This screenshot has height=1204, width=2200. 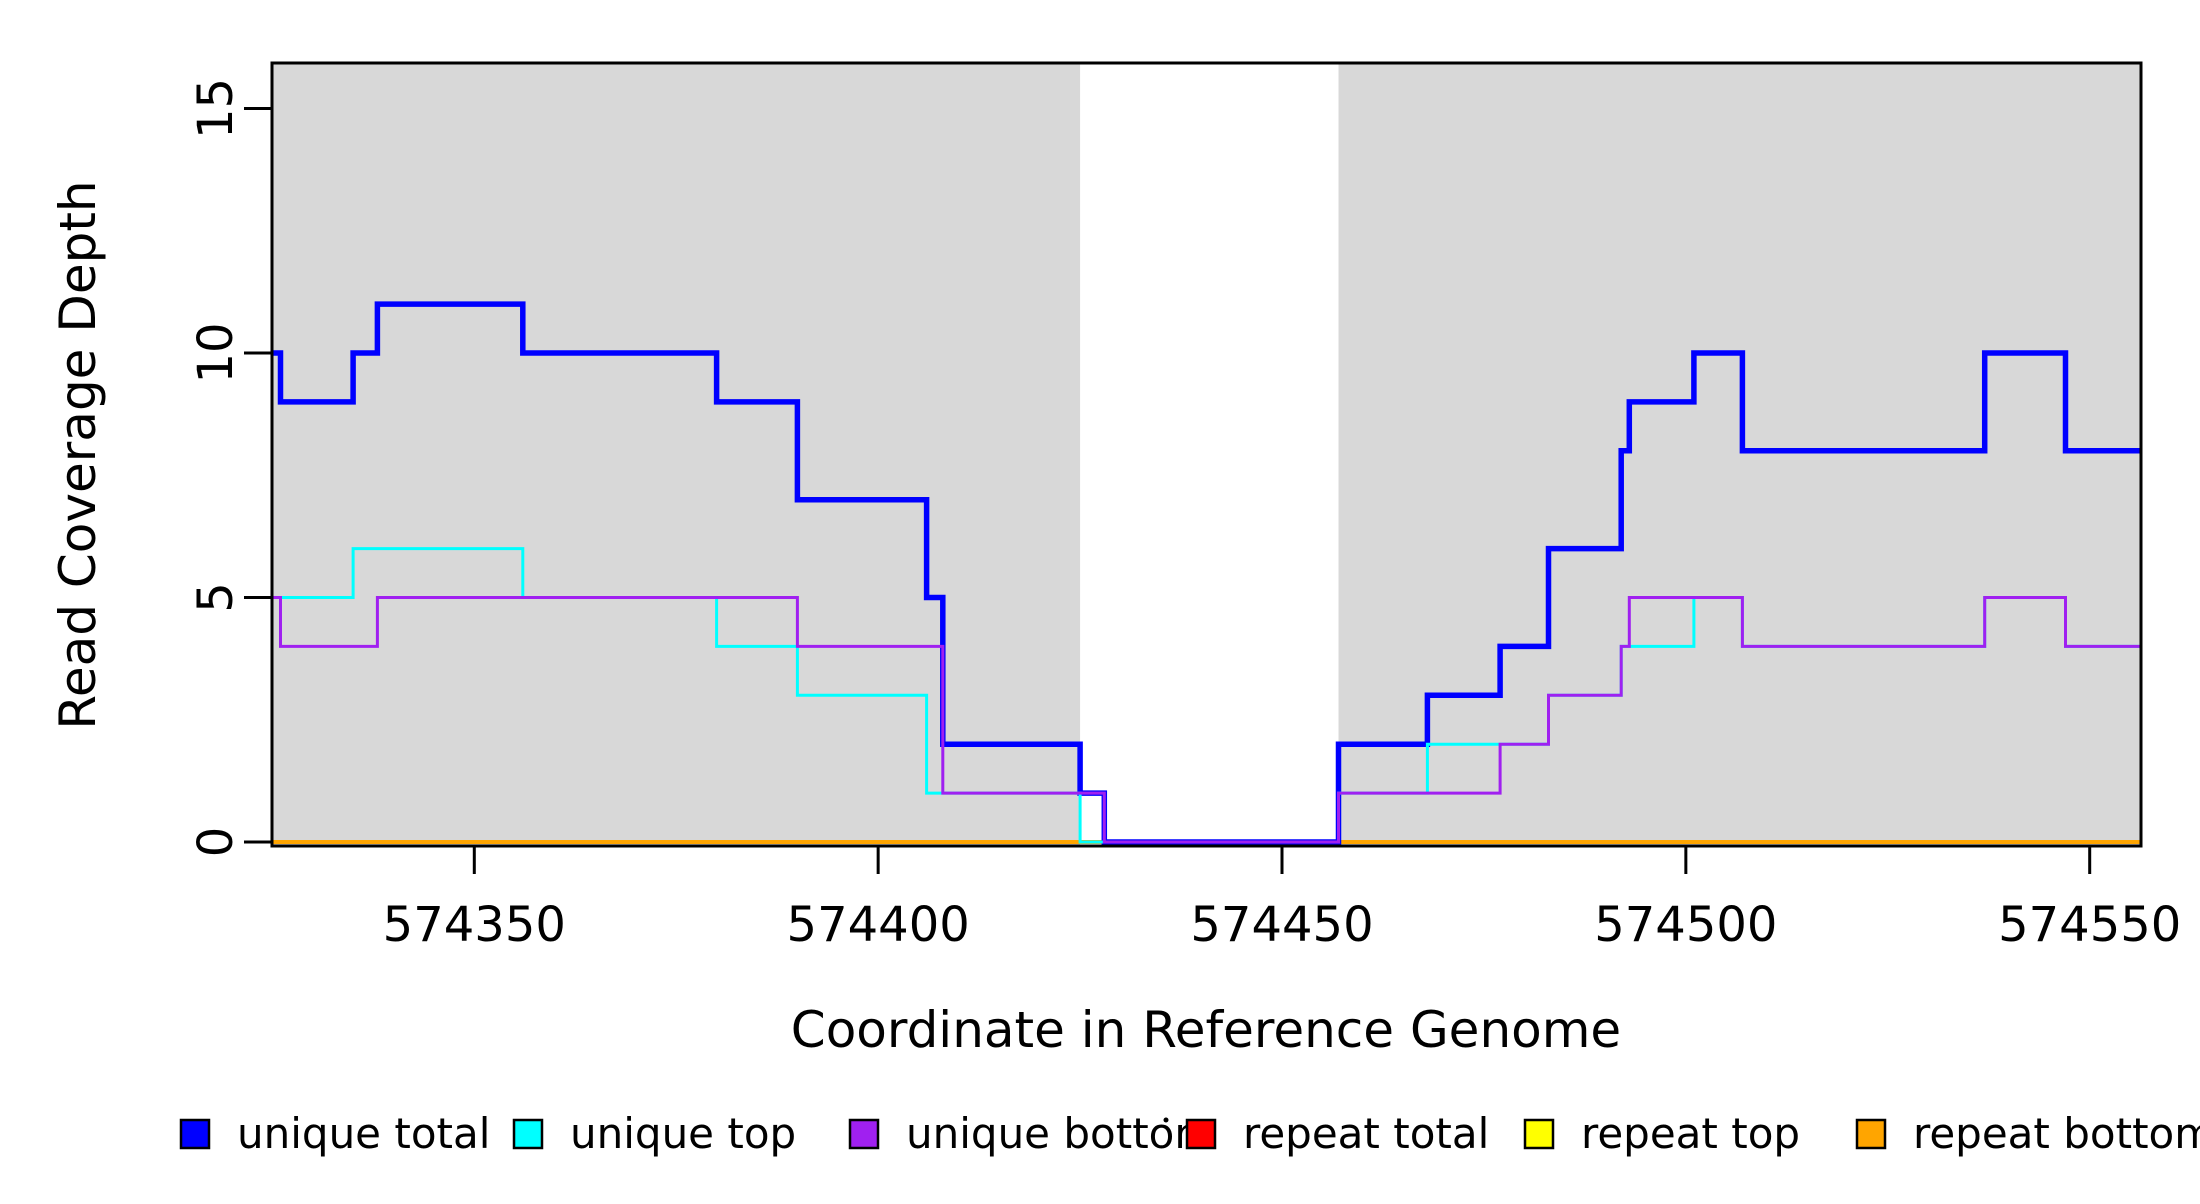 What do you see at coordinates (216, 597) in the screenshot?
I see `y-tick-label: 5` at bounding box center [216, 597].